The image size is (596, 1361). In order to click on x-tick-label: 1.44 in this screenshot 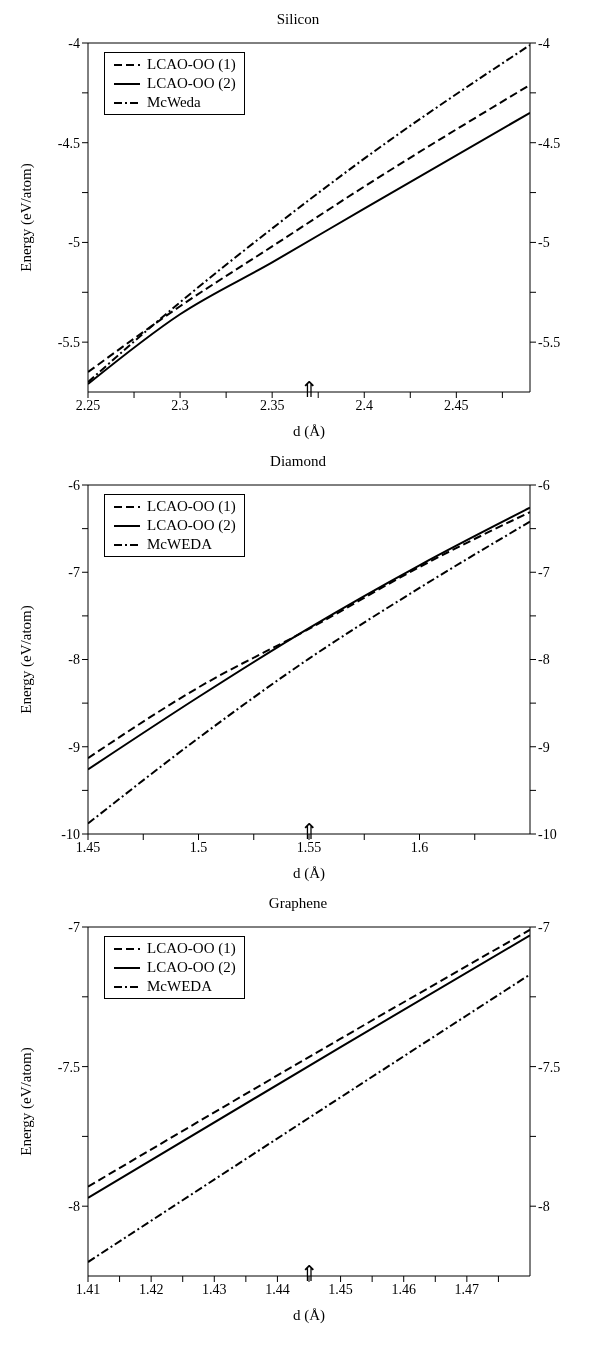, I will do `click(277, 1289)`.